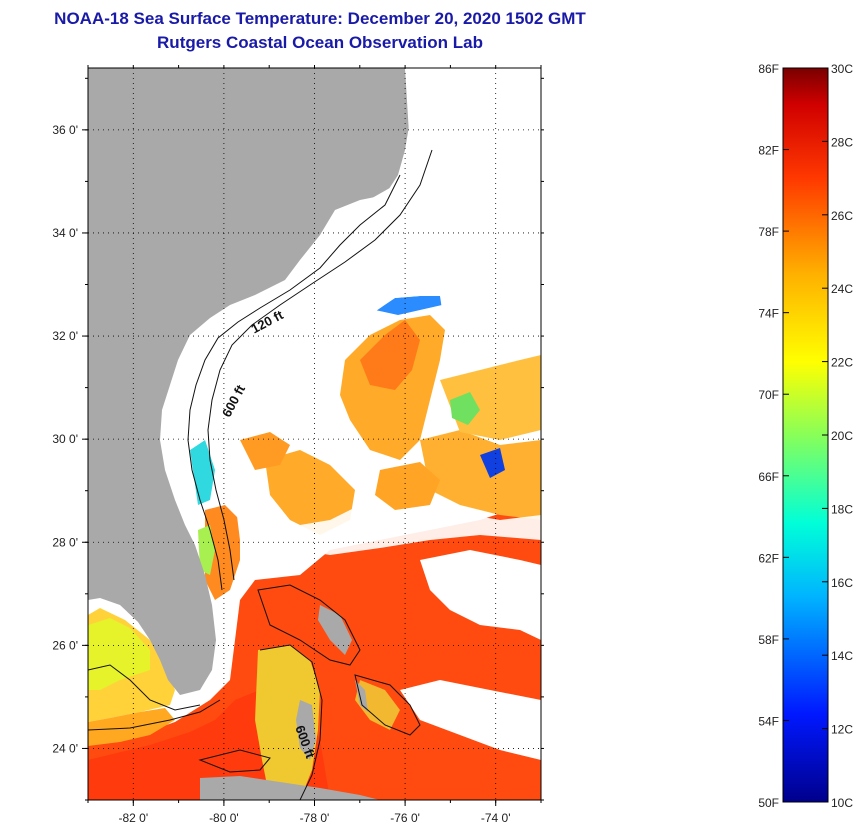  I want to click on lon-tick-label: -74 0', so click(496, 818).